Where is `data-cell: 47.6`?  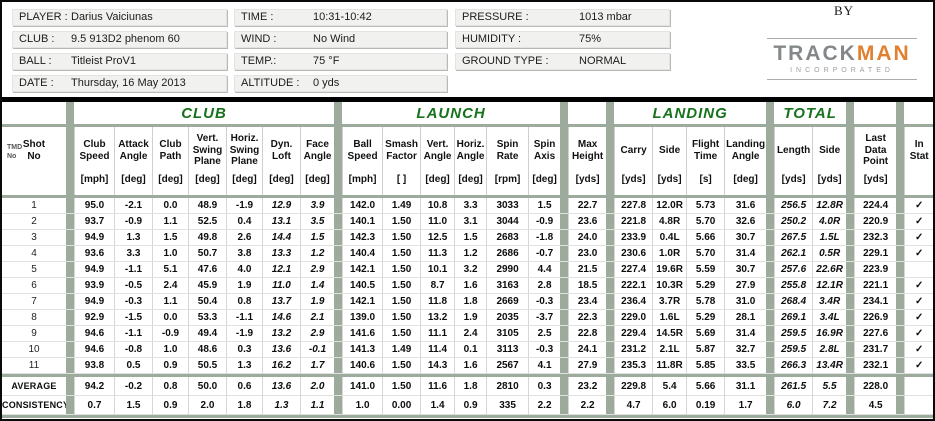
data-cell: 47.6 is located at coordinates (207, 270).